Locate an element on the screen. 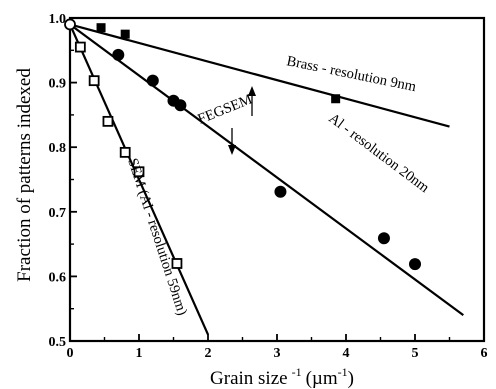 This screenshot has height=389, width=496. x-tick-label: 2 is located at coordinates (208, 353).